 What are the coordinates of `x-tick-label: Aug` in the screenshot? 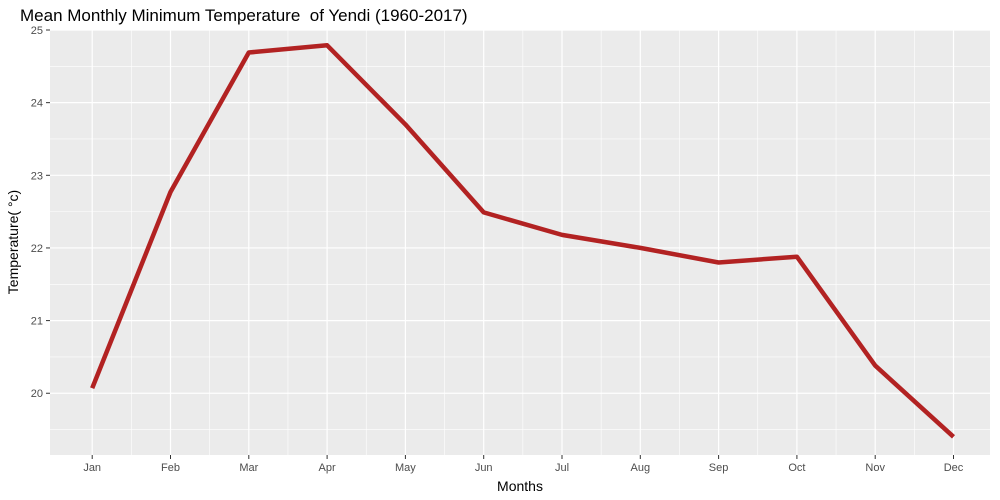 It's located at (641, 468).